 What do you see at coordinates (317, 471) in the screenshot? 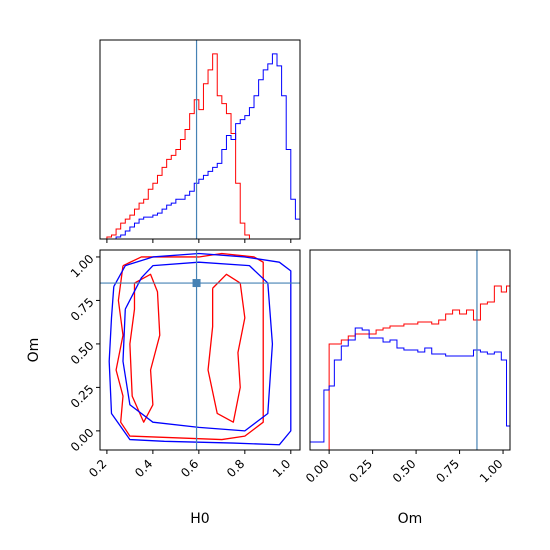
I see `histogram-om-xtick-label: 0.00` at bounding box center [317, 471].